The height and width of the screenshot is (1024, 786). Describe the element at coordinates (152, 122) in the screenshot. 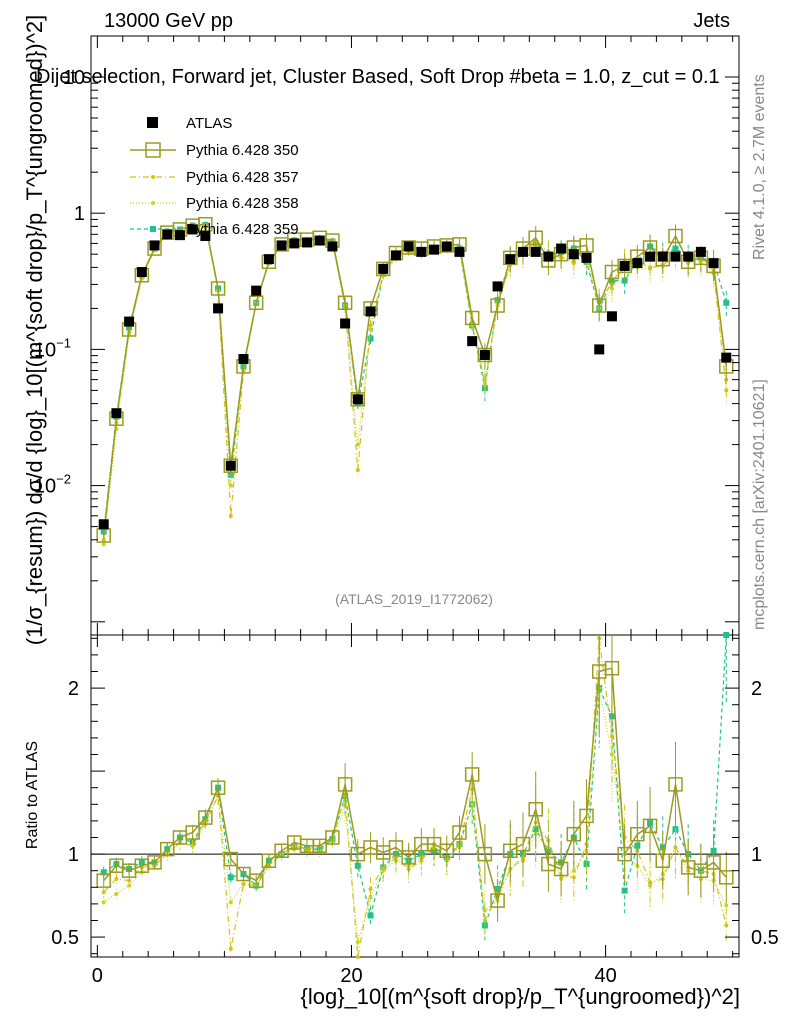

I see `legend-marker-atlas` at that location.